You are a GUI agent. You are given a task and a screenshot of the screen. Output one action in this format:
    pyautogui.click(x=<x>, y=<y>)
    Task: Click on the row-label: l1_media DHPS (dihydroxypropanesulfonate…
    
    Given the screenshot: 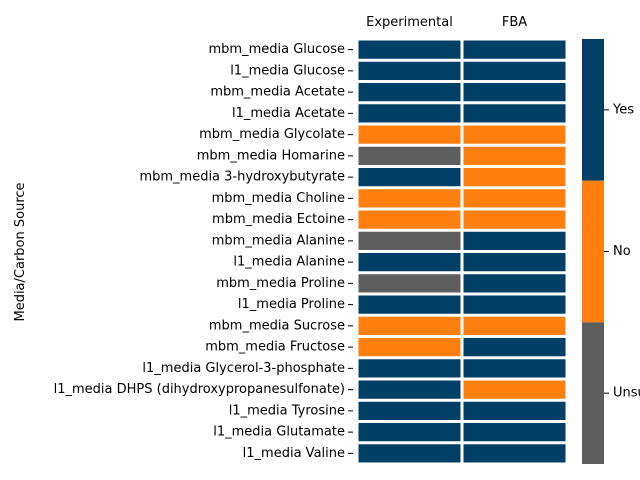 What is the action you would take?
    pyautogui.click(x=199, y=389)
    